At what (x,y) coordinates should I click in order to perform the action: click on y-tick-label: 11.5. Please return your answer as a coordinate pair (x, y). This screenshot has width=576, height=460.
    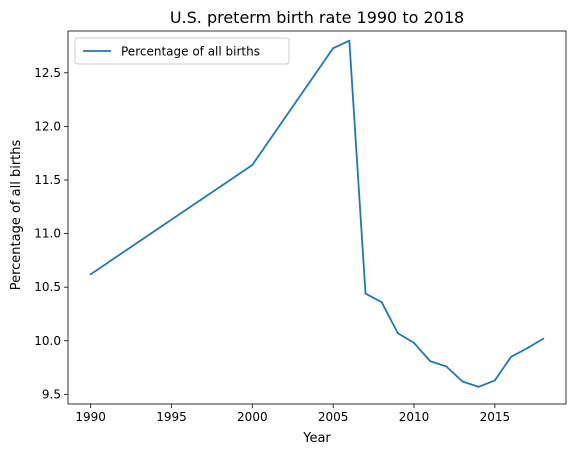
    Looking at the image, I should click on (47, 180).